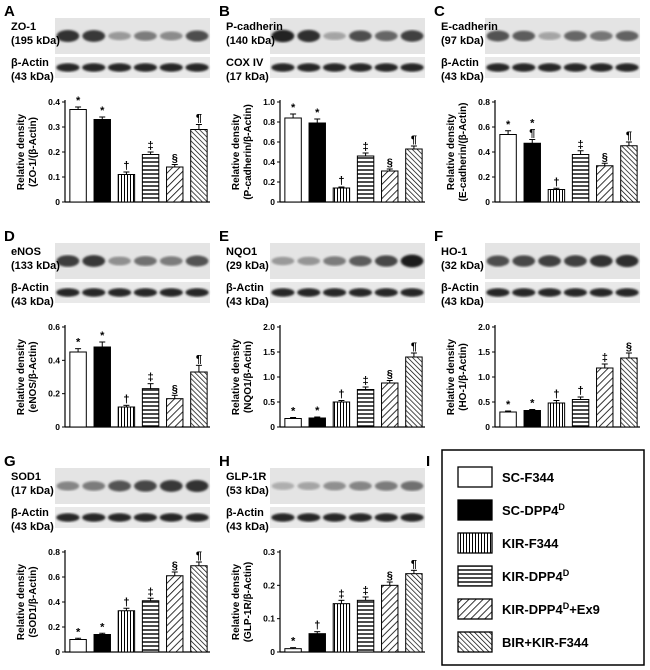  I want to click on target-kda-label: (17 kDa), so click(32, 491).